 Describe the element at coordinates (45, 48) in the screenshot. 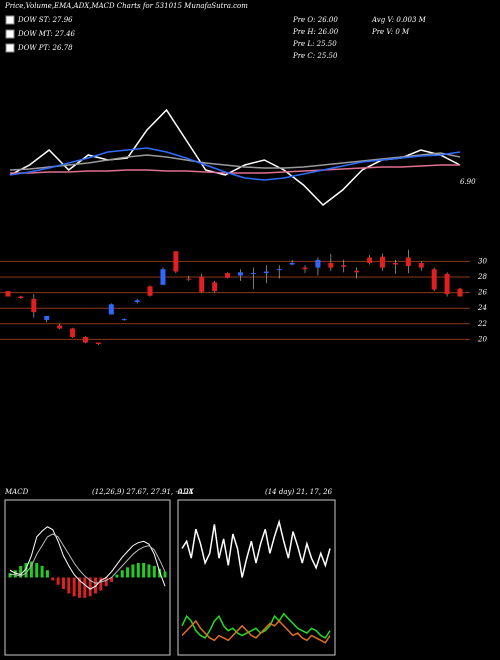

I see `legend-label: DOW PT: 26.78` at that location.